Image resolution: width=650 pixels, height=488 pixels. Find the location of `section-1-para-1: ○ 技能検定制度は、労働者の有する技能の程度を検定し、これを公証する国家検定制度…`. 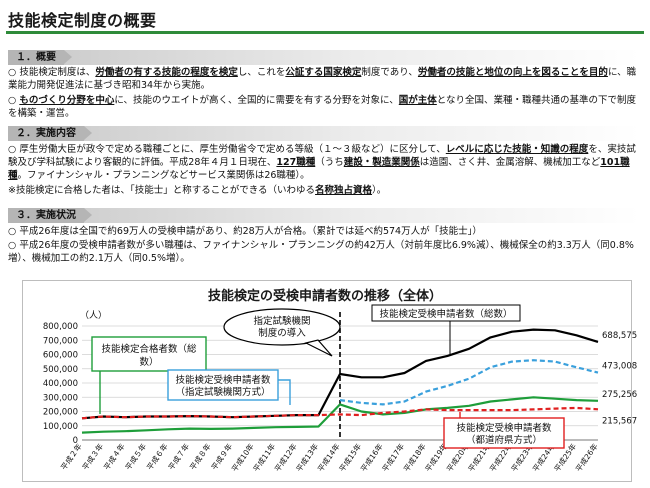

section-1-para-1: ○ 技能検定制度は、労働者の有する技能の程度を検定し、これを公証する国家検定制度… is located at coordinates (324, 79).